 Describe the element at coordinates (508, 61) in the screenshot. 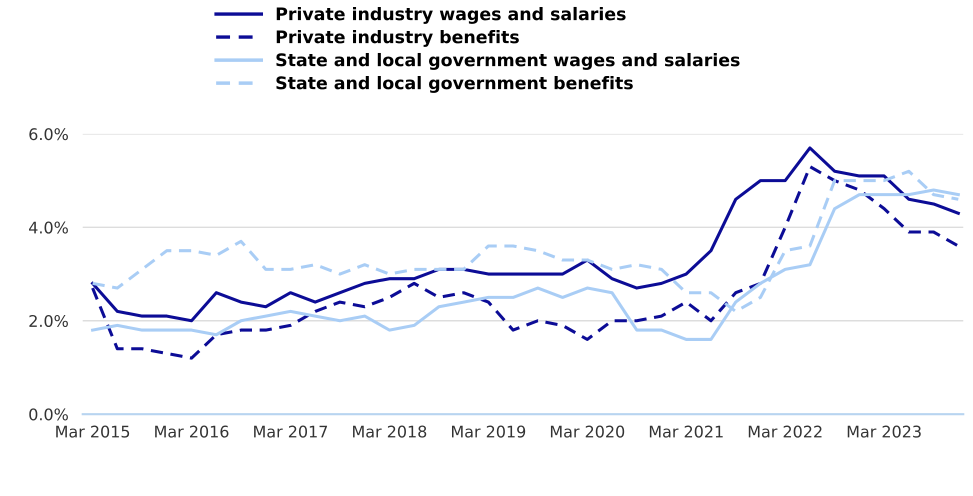

I see `legend-label: State and local government wages and salaries` at that location.